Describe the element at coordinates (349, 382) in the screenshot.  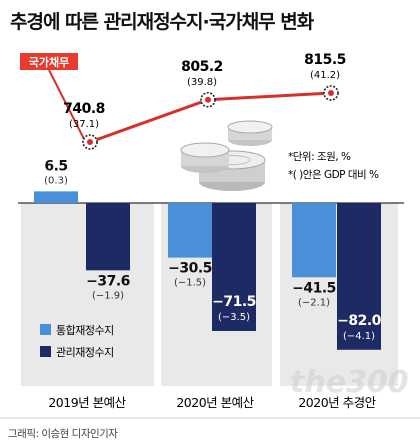
I see `watermark: the300` at that location.